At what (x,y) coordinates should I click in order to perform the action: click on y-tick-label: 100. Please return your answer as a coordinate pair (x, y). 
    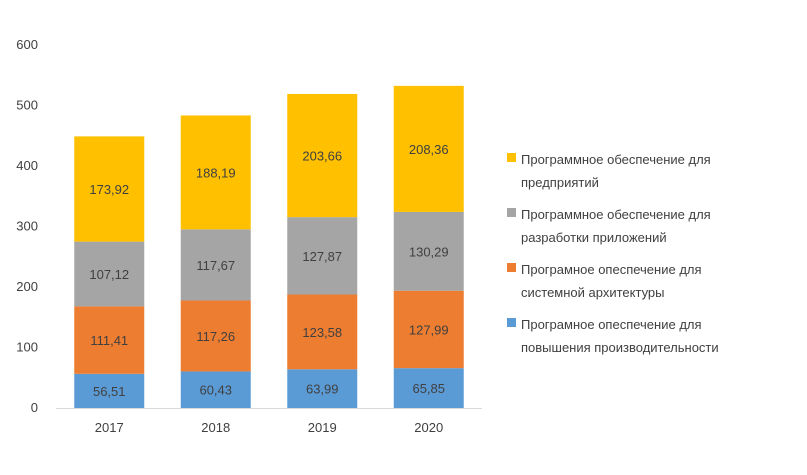
    Looking at the image, I should click on (27, 347).